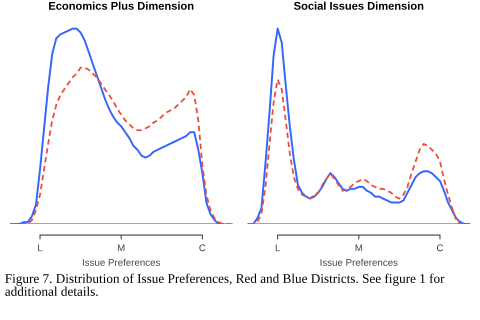 This screenshot has height=320, width=480. What do you see at coordinates (224, 285) in the screenshot?
I see `caption: Figure 7. Distribution of Issue Preferences, Red and Blue Districts. See figure 1 for additional details.` at bounding box center [224, 285].